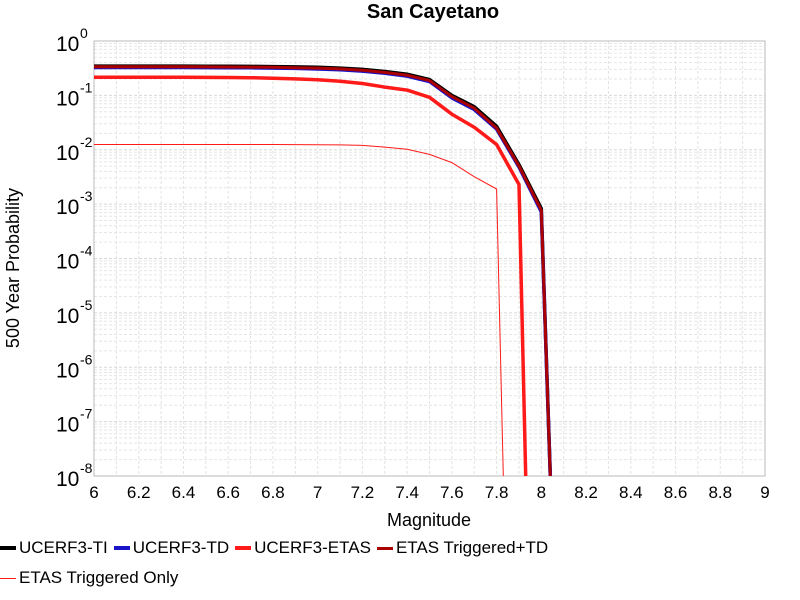  I want to click on y-tick-exponent: -5, so click(86, 305).